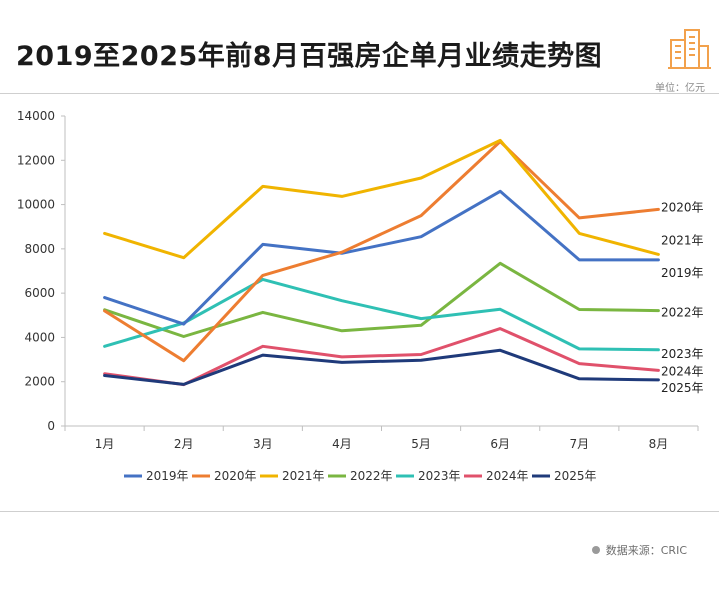 The image size is (719, 591). Describe the element at coordinates (682, 371) in the screenshot. I see `series-end-label: 2024年` at that location.